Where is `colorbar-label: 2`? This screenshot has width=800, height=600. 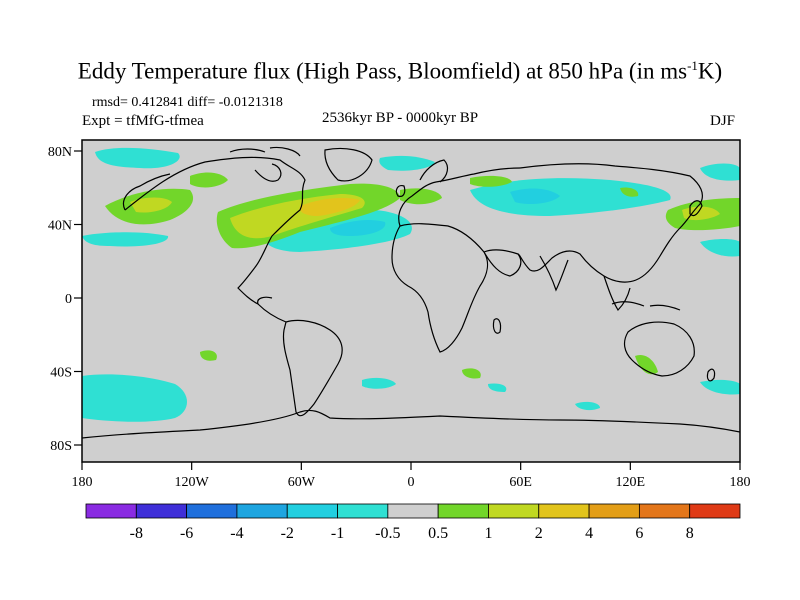 colorbar-label: 2 is located at coordinates (539, 533).